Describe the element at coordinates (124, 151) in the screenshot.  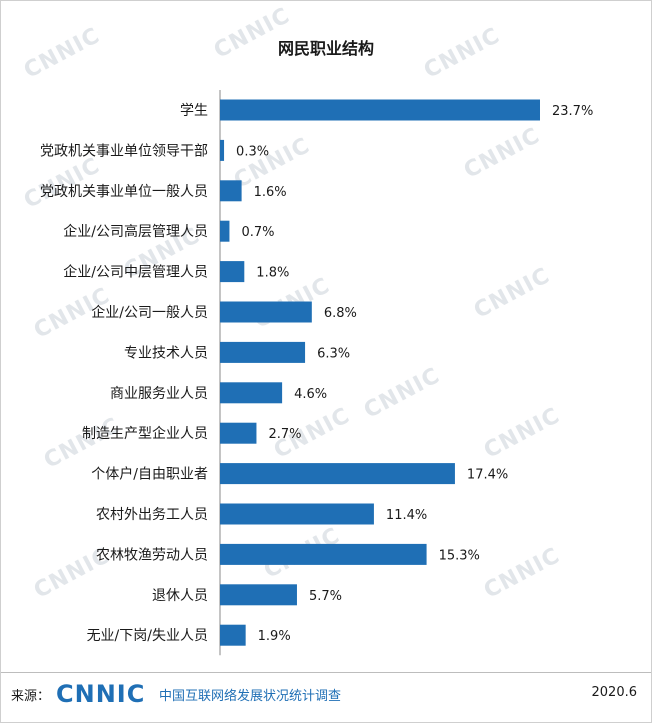
I see `category-label: 党政机关事业单位领导干部` at that location.